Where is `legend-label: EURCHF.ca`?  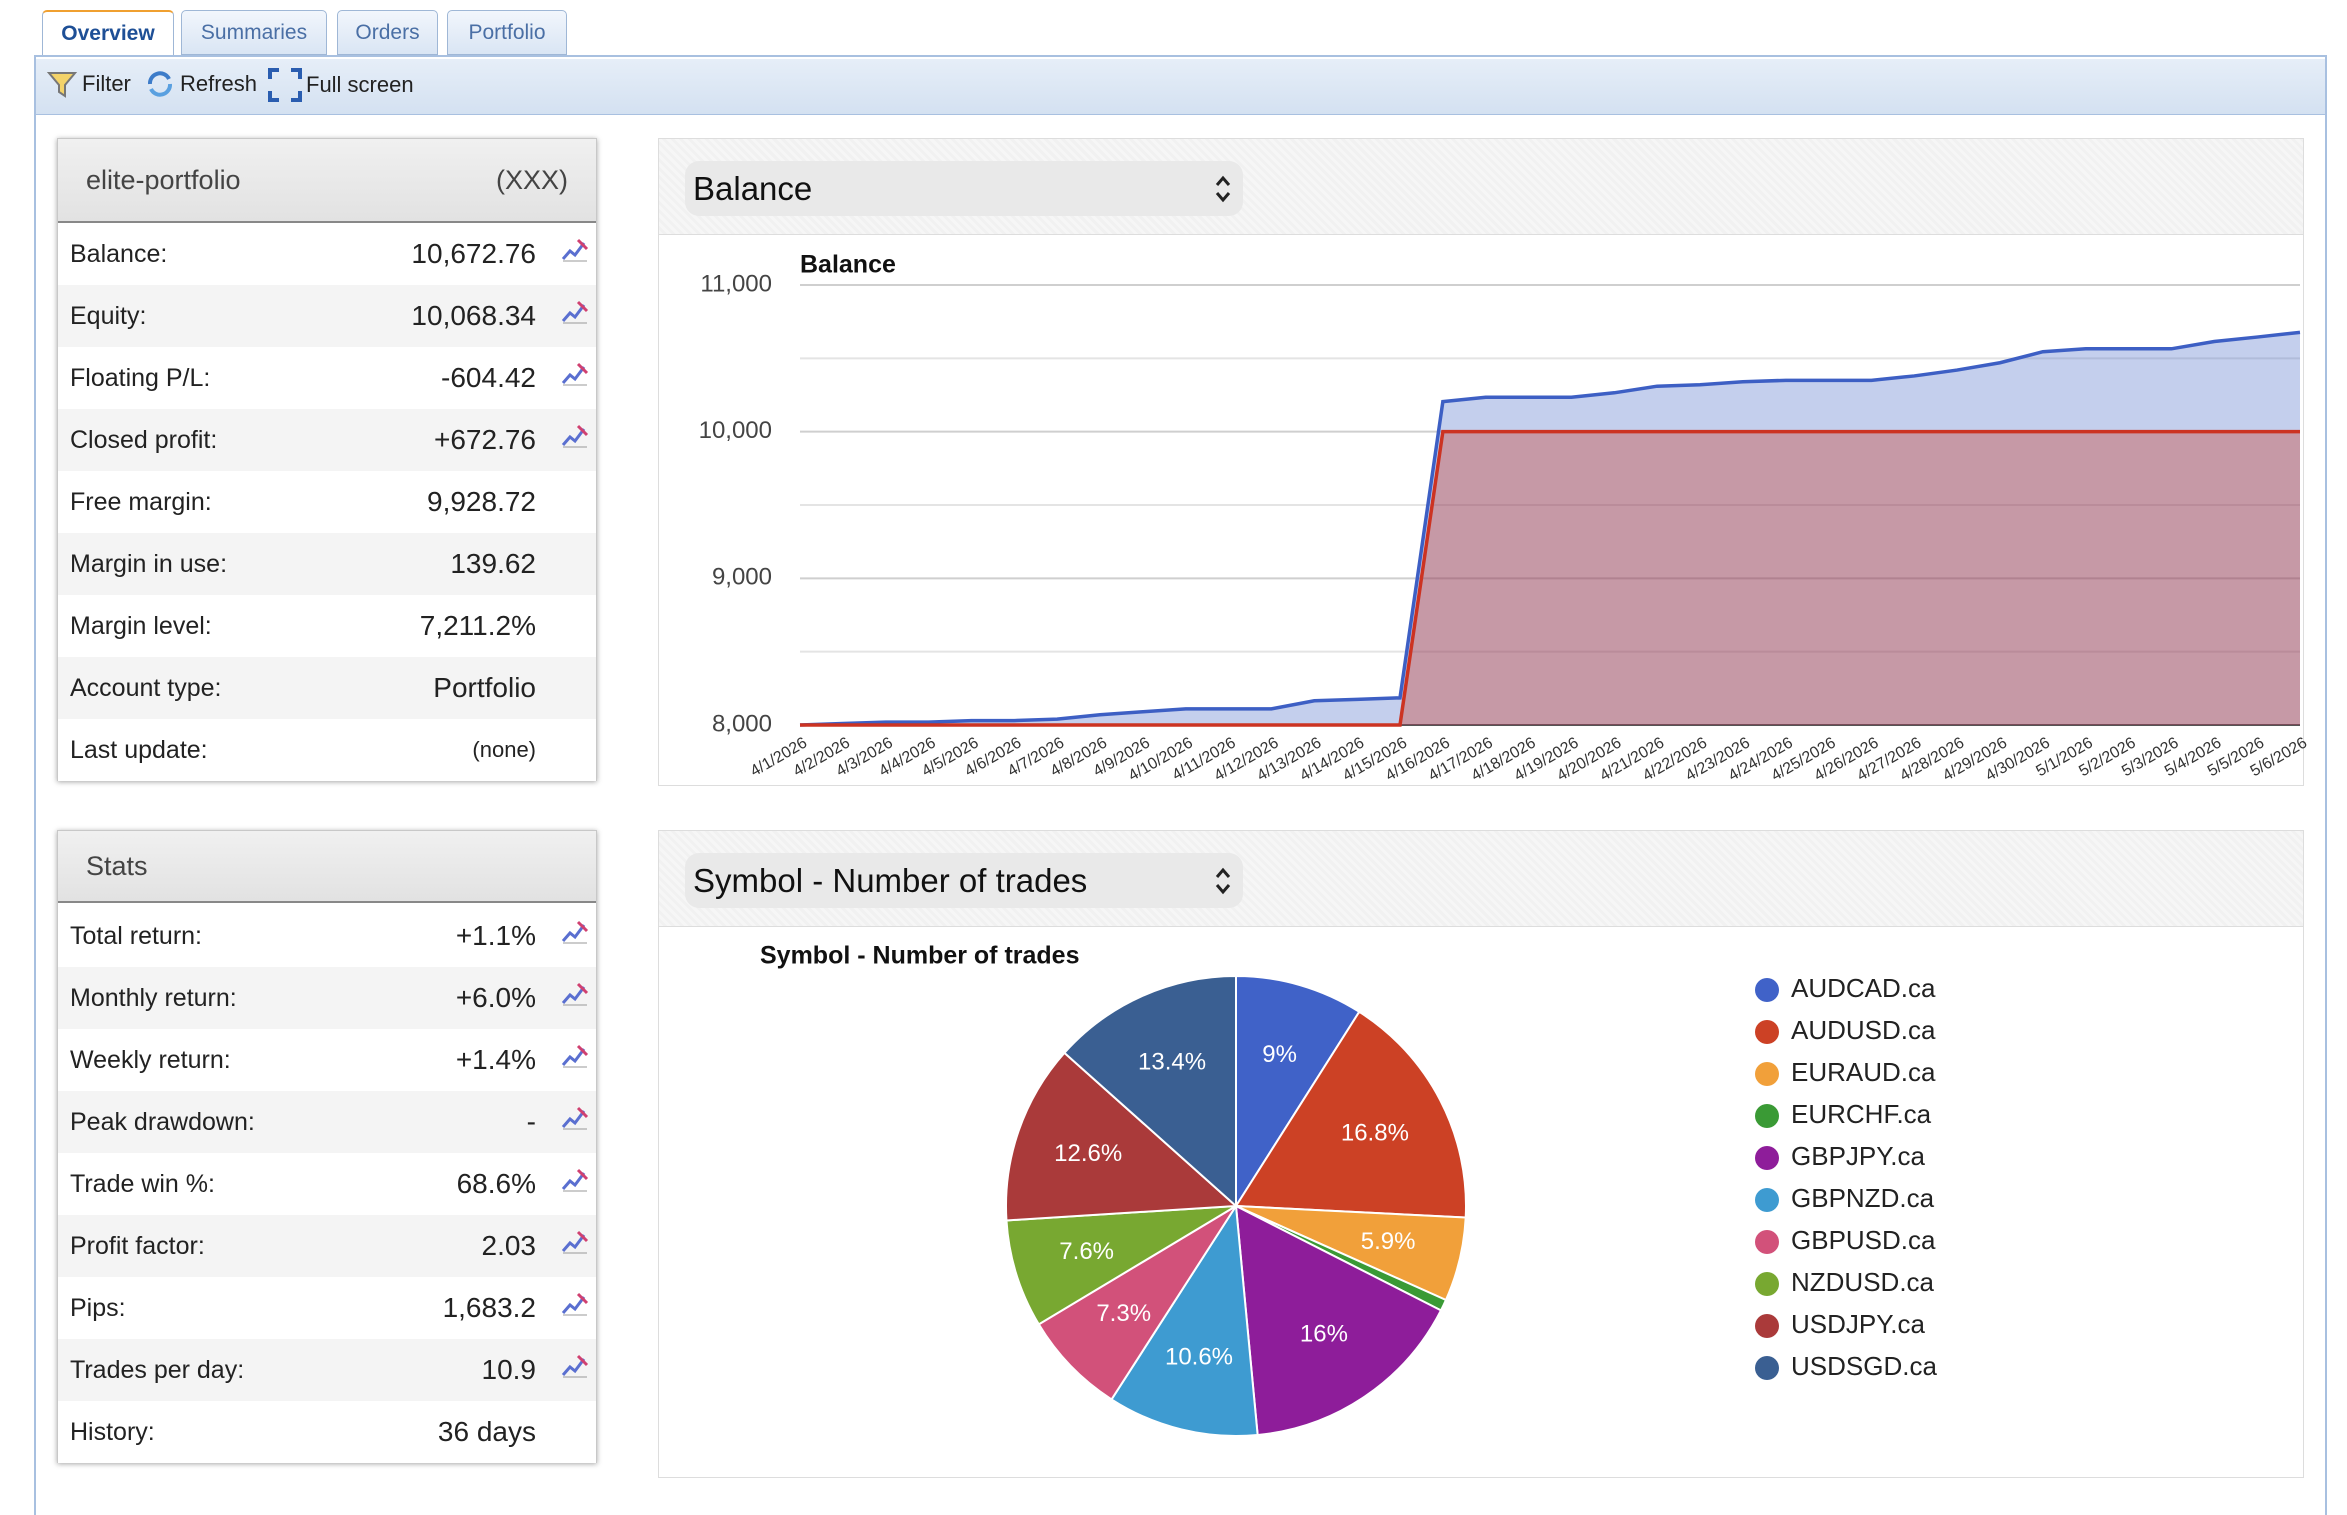 legend-label: EURCHF.ca is located at coordinates (1861, 1114).